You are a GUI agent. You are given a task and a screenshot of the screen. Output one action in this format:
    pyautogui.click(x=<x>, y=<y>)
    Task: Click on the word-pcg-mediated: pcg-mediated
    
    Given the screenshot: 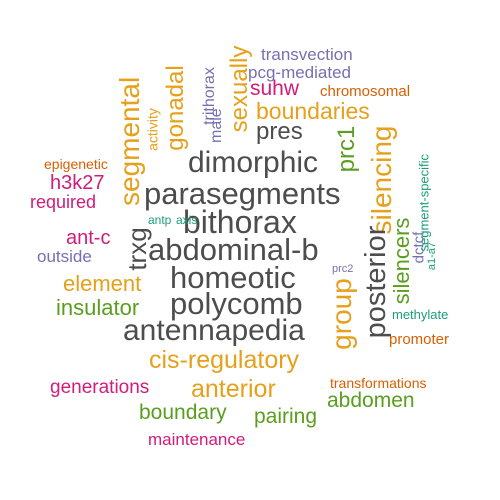 What is the action you would take?
    pyautogui.click(x=300, y=72)
    